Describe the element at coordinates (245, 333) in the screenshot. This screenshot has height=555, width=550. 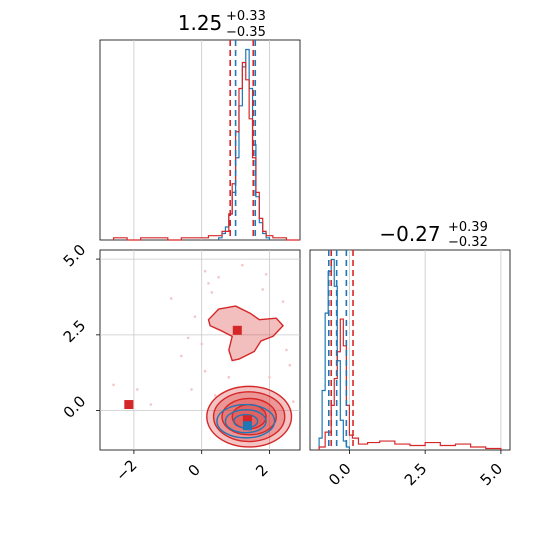
I see `contour-red-upper` at that location.